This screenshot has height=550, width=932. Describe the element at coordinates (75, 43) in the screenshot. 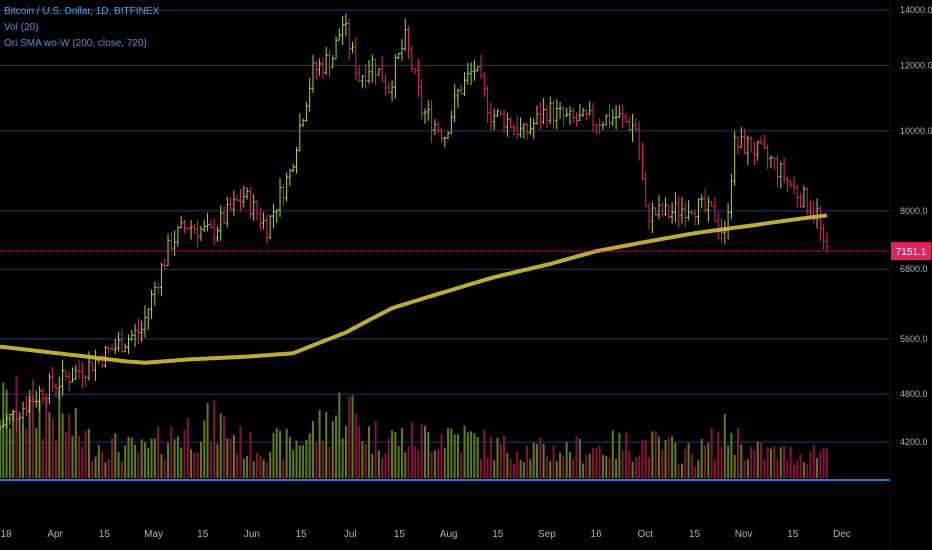

I see `legend-indicator: Ori SMA wo-W (200, close, 720)` at that location.